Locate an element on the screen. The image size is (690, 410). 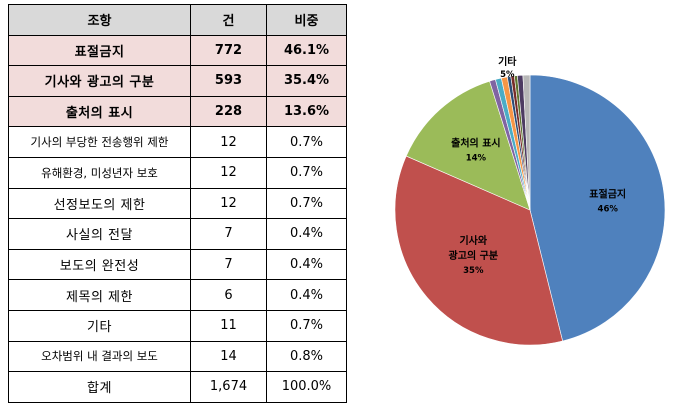
cell-share: 46.1% is located at coordinates (306, 50).